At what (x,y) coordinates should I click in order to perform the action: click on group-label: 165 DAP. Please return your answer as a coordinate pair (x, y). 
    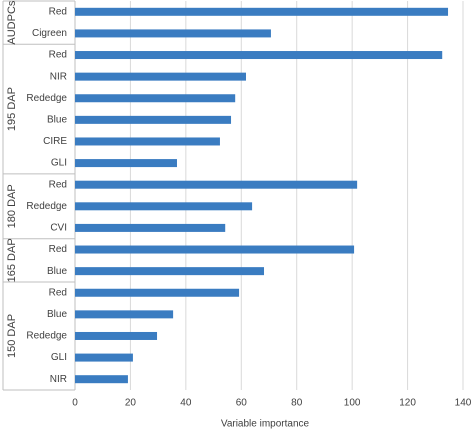
    Looking at the image, I should click on (12, 260).